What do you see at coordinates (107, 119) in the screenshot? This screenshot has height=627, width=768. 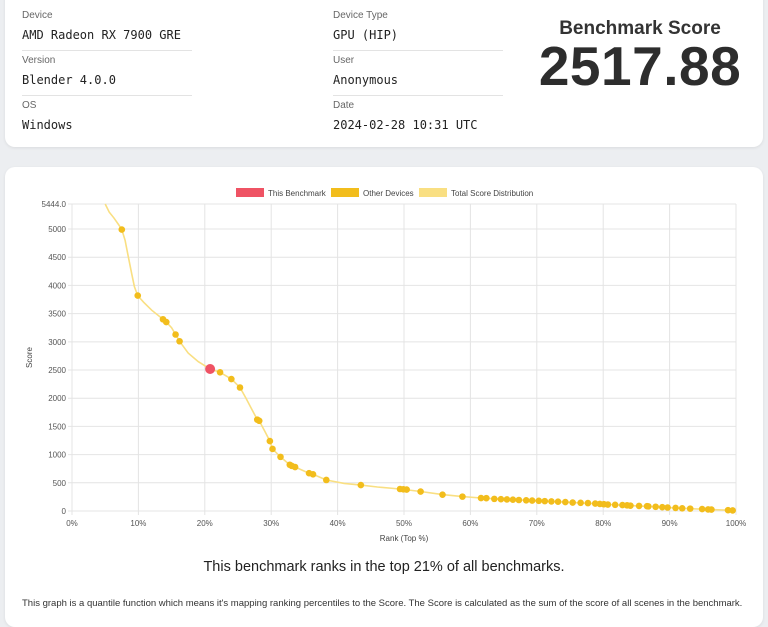 I see `os-field: OS Windows` at bounding box center [107, 119].